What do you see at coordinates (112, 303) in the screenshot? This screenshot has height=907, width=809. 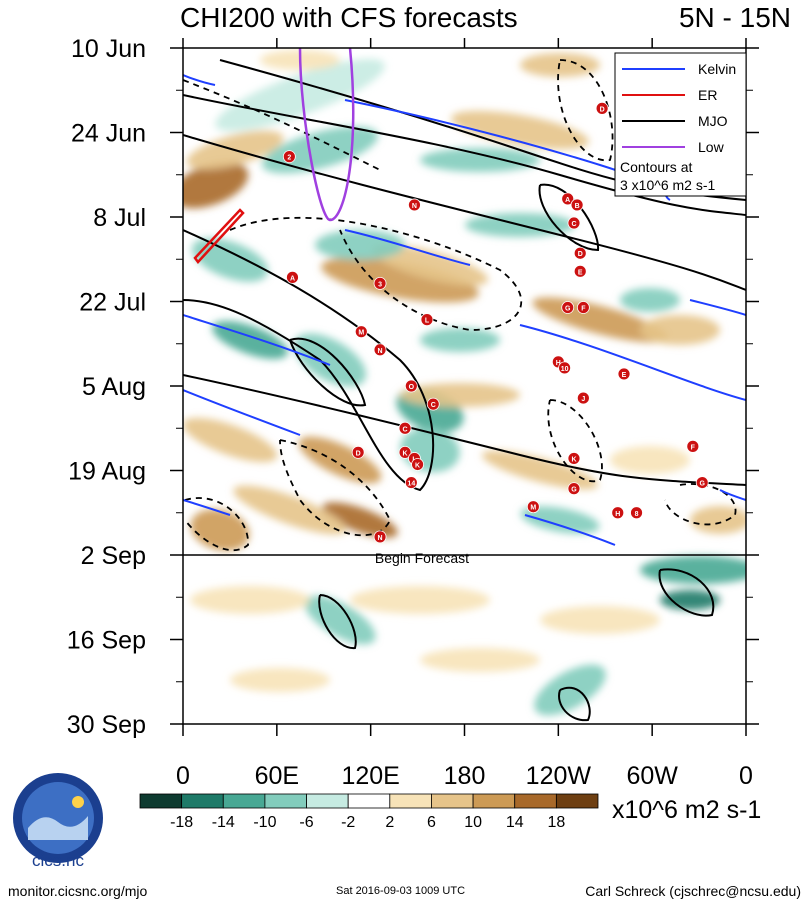 I see `y-tick-label: 22 Jul` at bounding box center [112, 303].